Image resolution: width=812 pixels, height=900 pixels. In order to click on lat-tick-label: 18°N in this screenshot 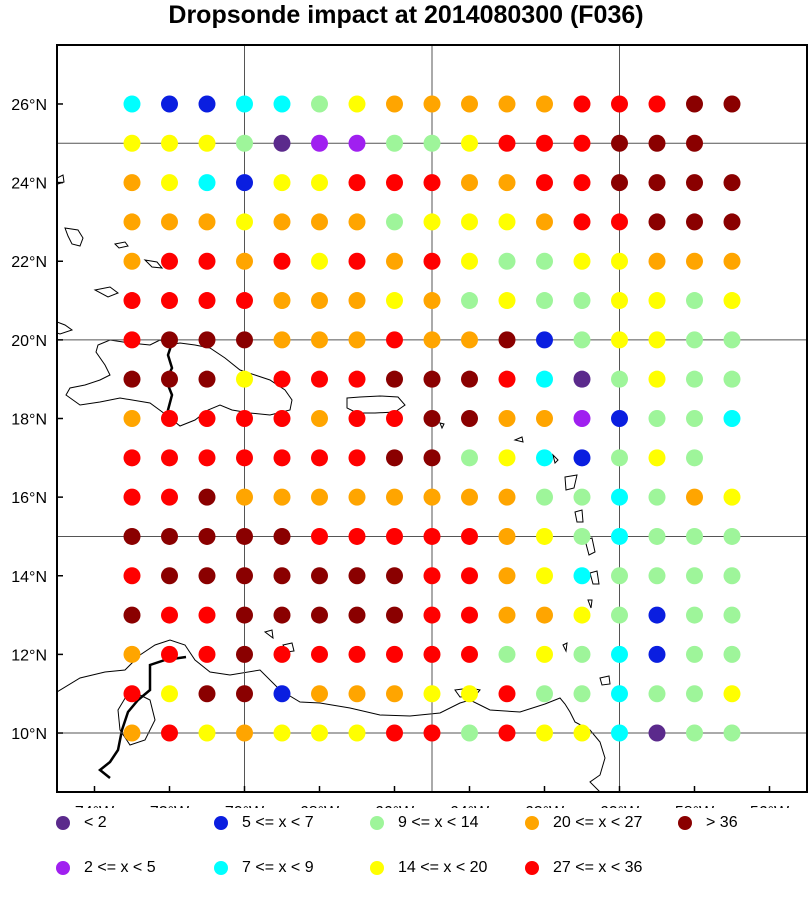, I will do `click(29, 420)`.